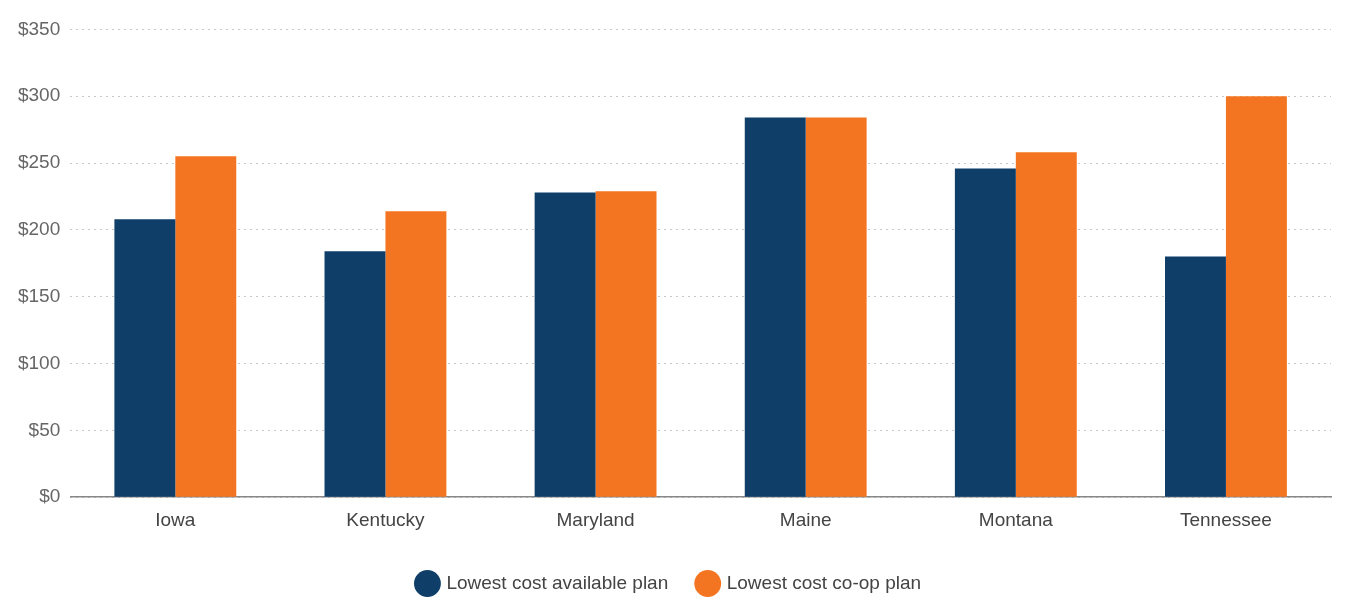 Image resolution: width=1349 pixels, height=611 pixels. What do you see at coordinates (824, 582) in the screenshot?
I see `legend-label: Lowest cost co-op plan` at bounding box center [824, 582].